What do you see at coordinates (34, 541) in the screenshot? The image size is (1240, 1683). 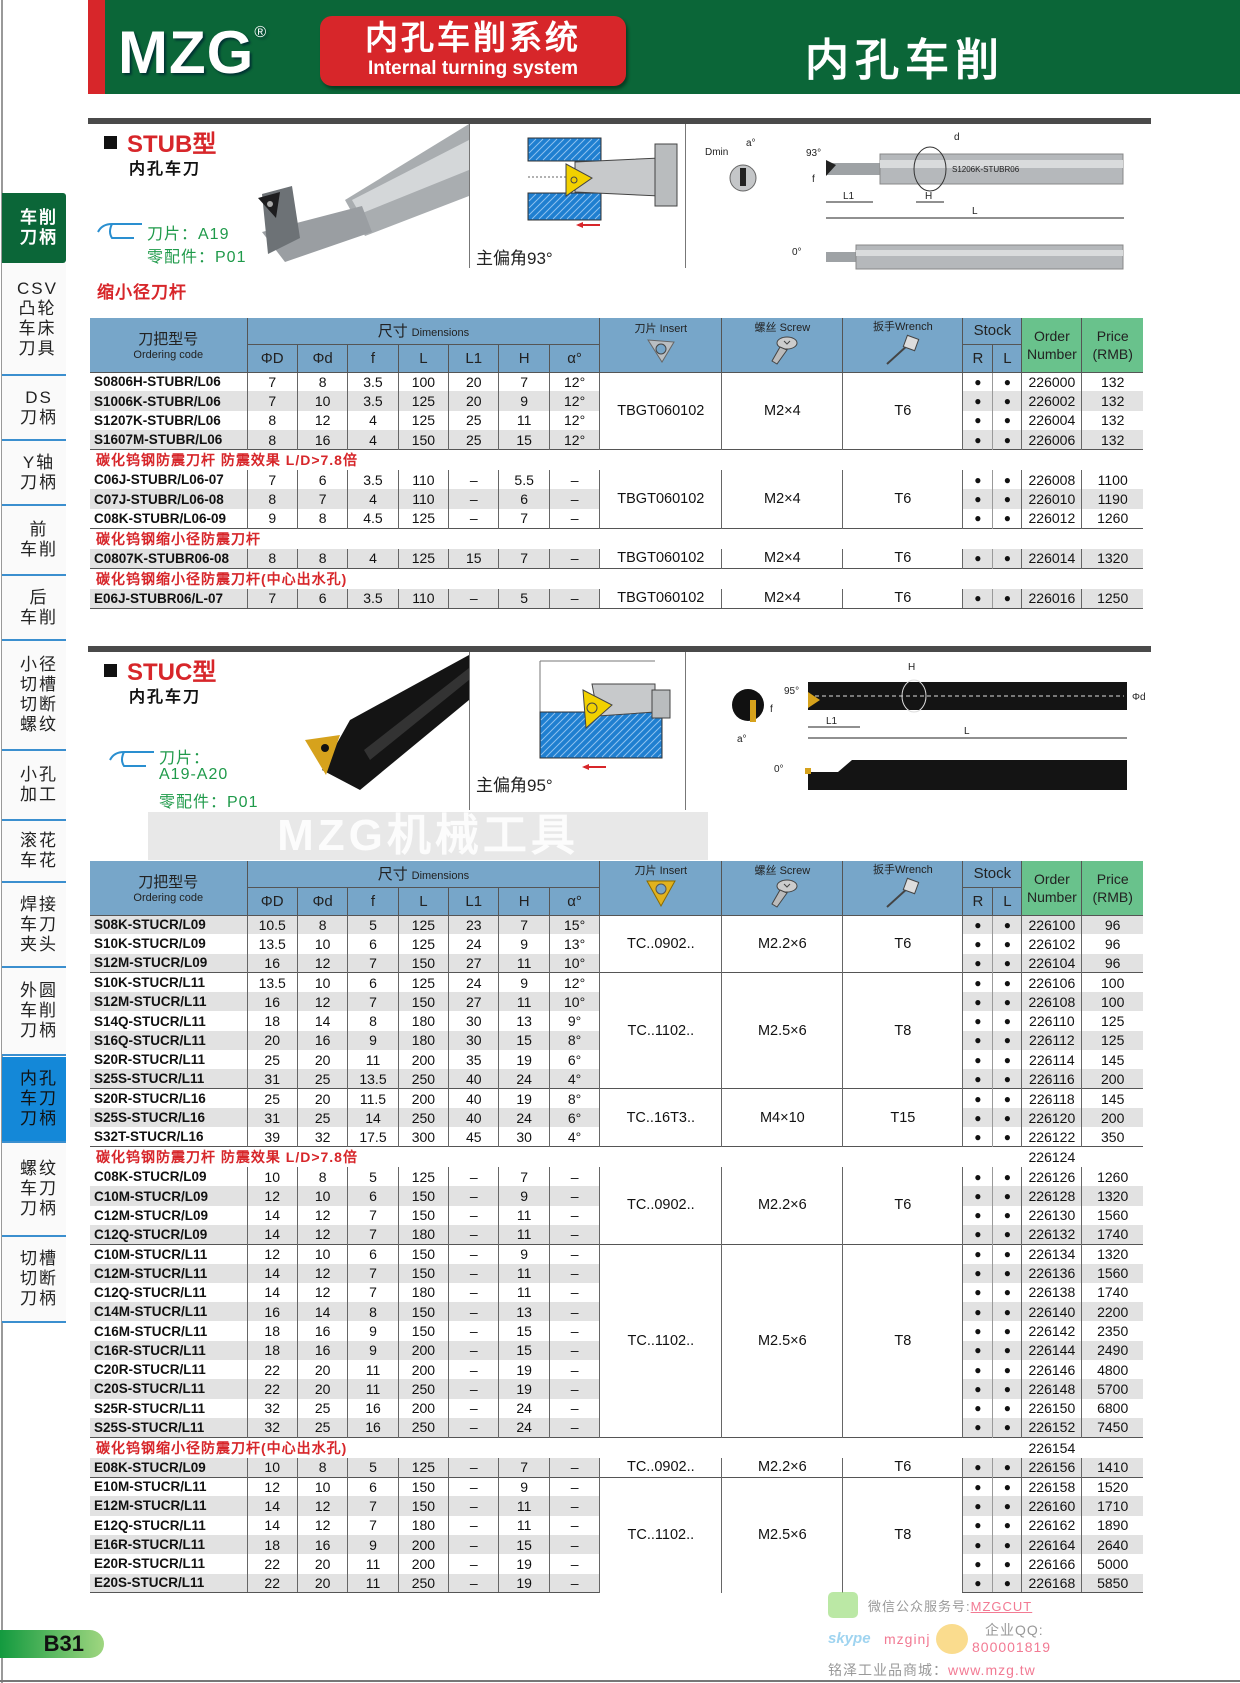 I see `sidebar-tab: 前 车削` at bounding box center [34, 541].